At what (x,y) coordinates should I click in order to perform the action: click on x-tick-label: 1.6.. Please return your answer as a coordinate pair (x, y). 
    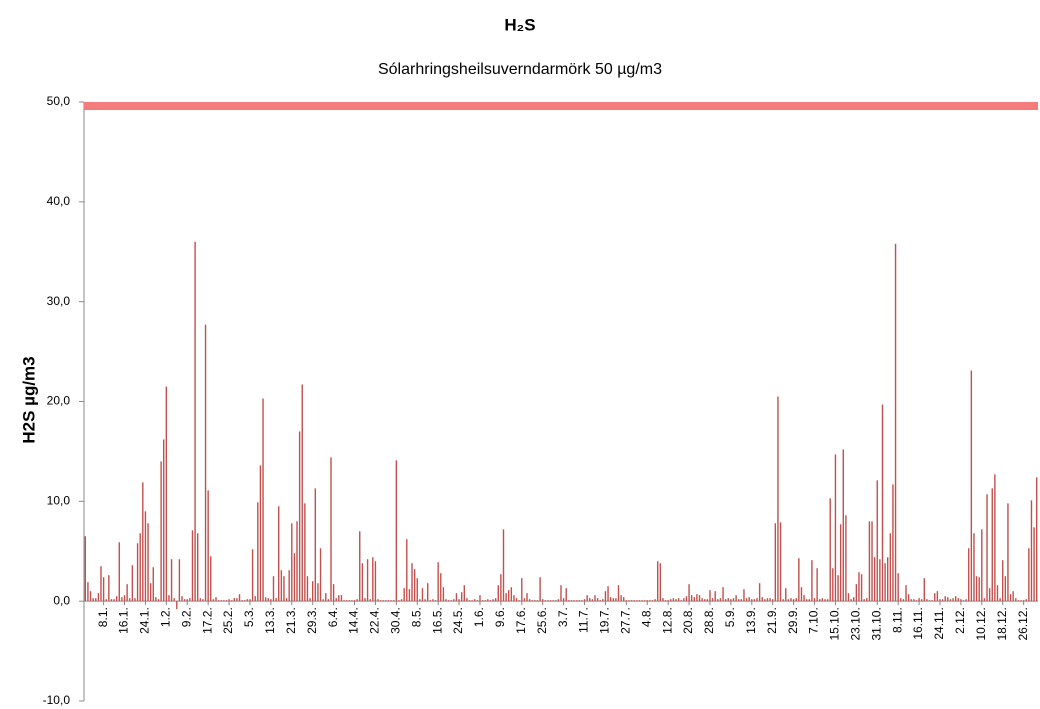
    Looking at the image, I should click on (479, 617).